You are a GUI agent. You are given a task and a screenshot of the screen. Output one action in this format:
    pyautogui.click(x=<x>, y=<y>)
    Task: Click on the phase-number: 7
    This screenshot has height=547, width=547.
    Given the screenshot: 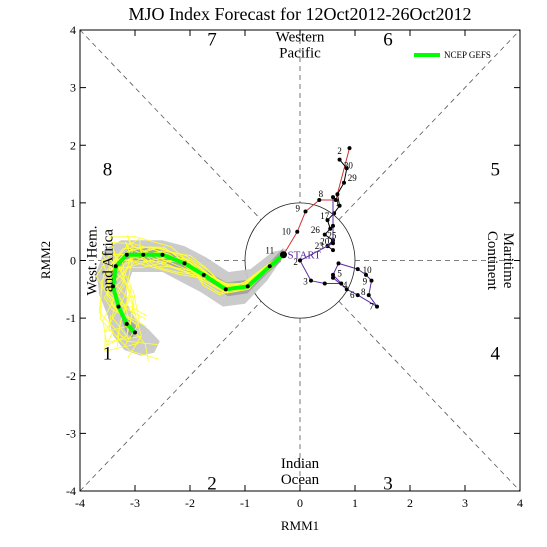 What is the action you would take?
    pyautogui.click(x=212, y=40)
    